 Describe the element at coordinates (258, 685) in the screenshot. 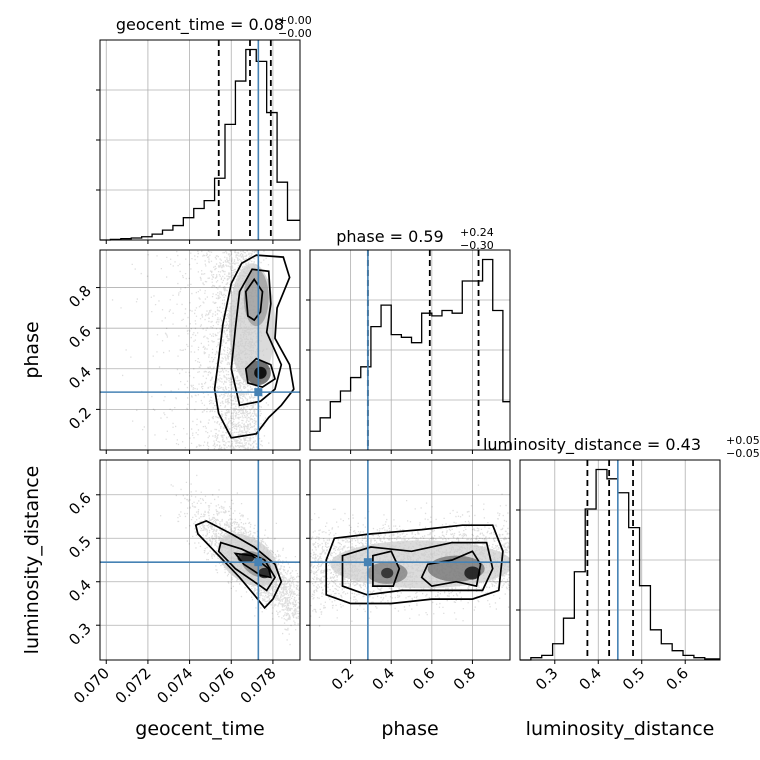

I see `tick-label-x: 0.078` at that location.